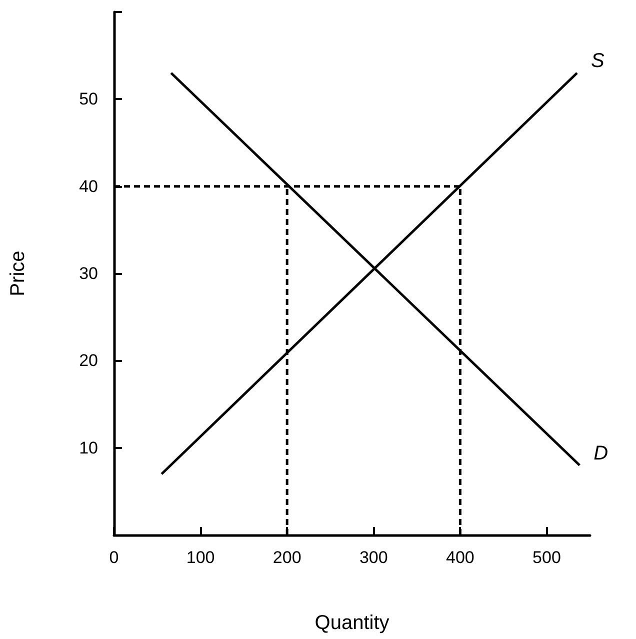  I want to click on x-tick-label: 400, so click(460, 557).